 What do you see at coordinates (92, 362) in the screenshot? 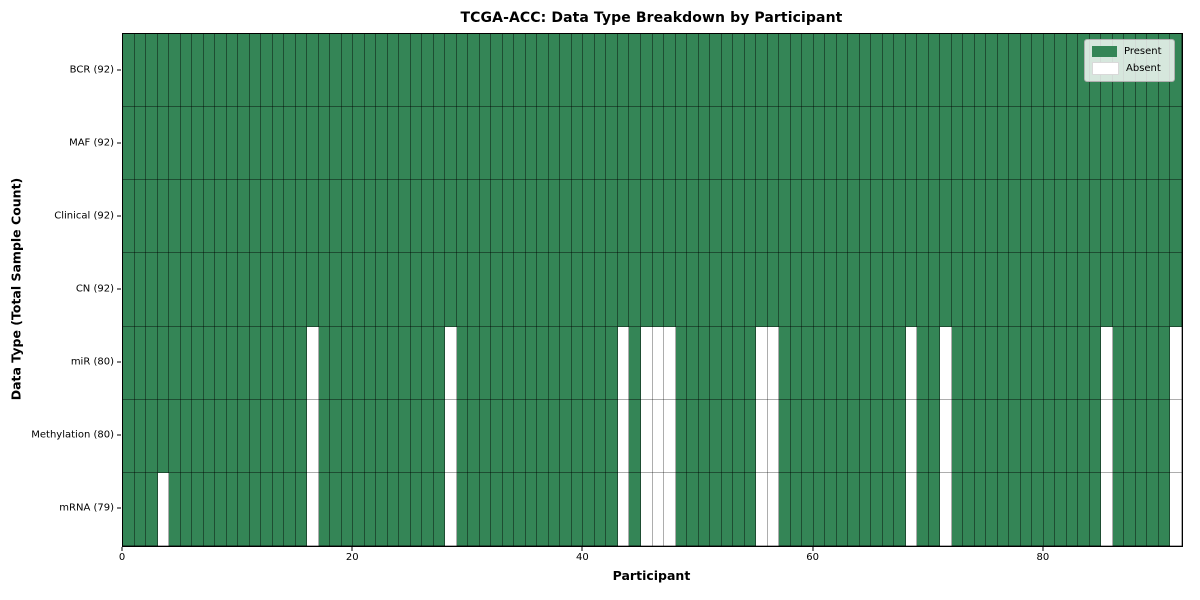
I see `y-tick-label: miR (80)` at bounding box center [92, 362].